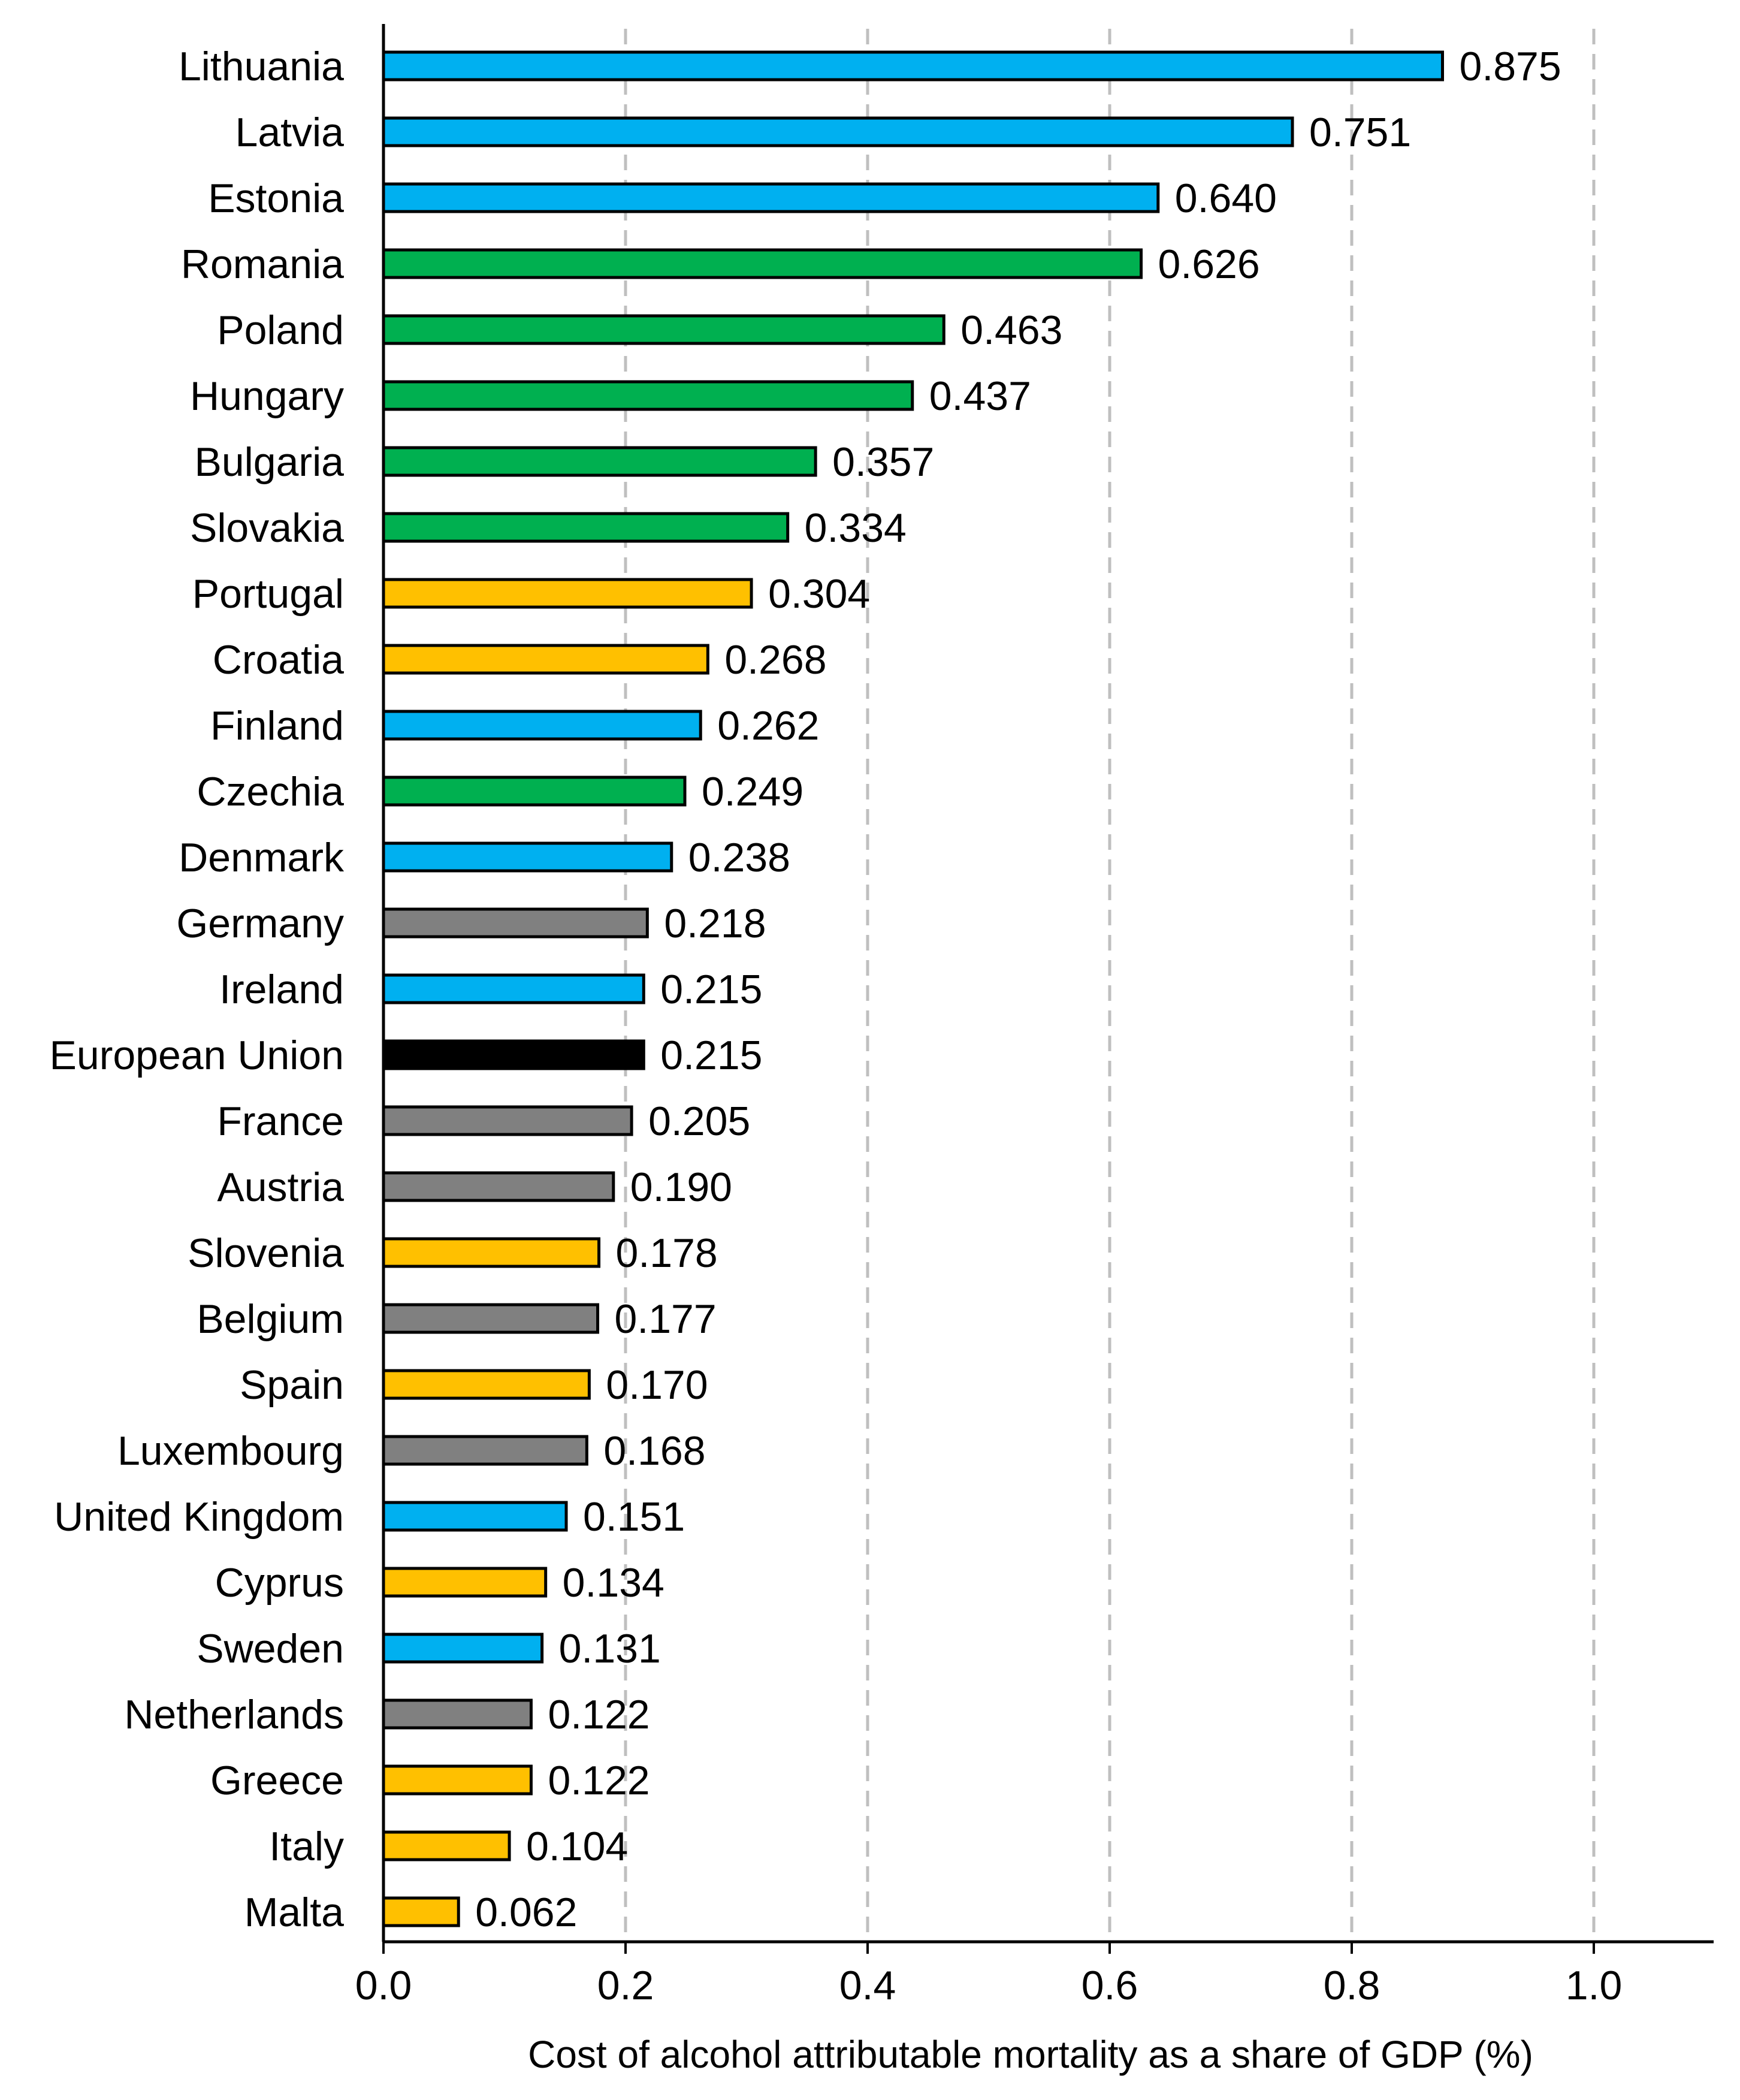 The height and width of the screenshot is (2100, 1740). Describe the element at coordinates (281, 989) in the screenshot. I see `category-label: Ireland` at that location.